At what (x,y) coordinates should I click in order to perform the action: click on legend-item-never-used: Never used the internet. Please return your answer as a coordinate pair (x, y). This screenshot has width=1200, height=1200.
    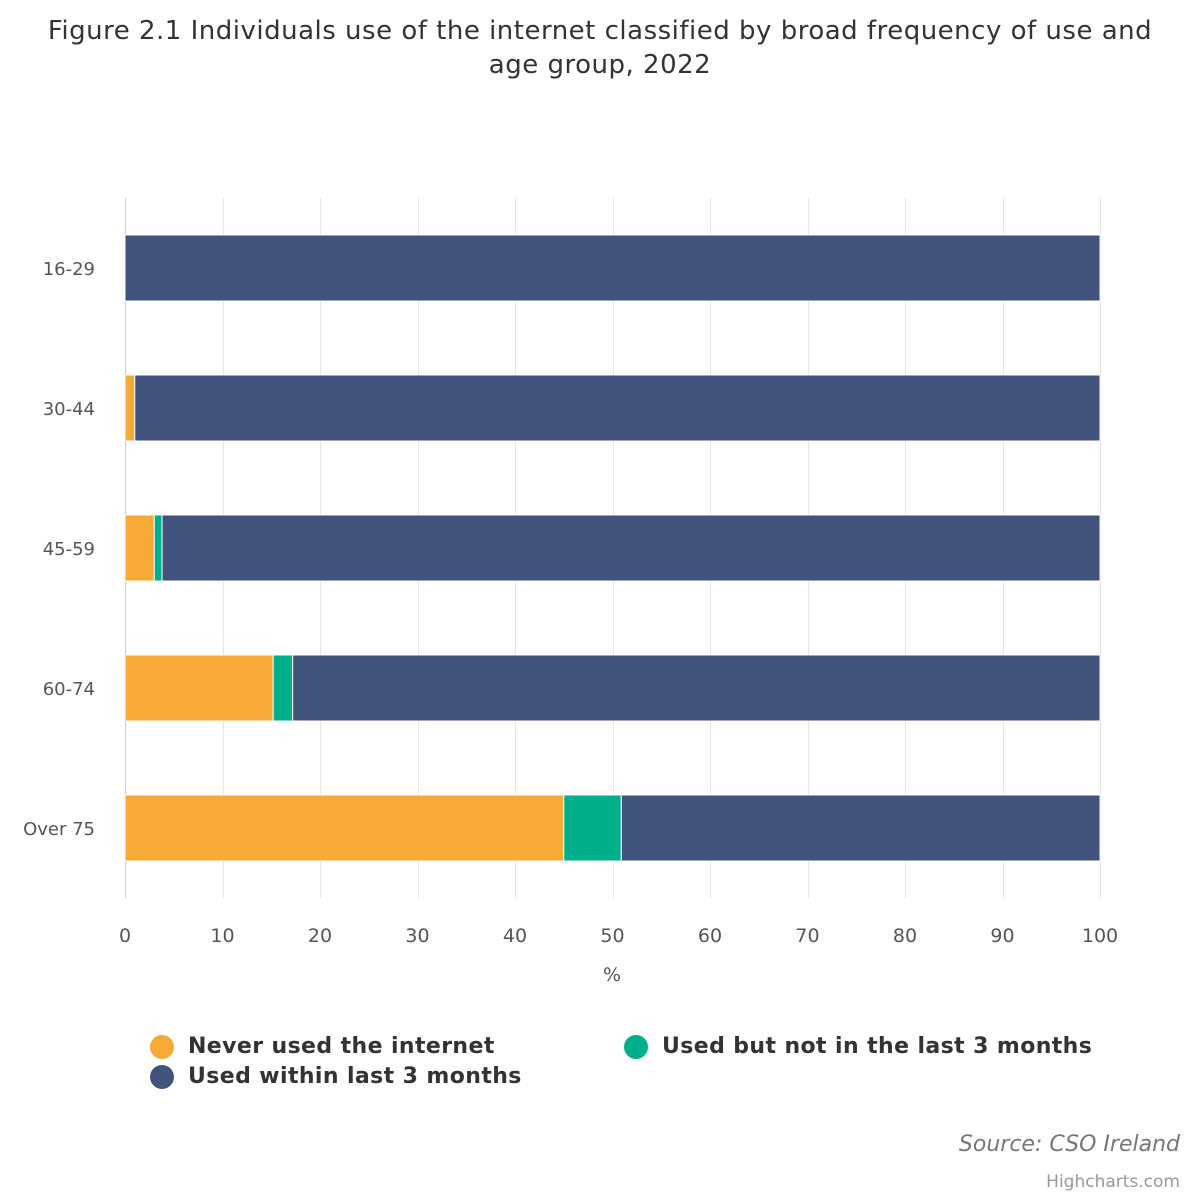
    Looking at the image, I should click on (322, 1046).